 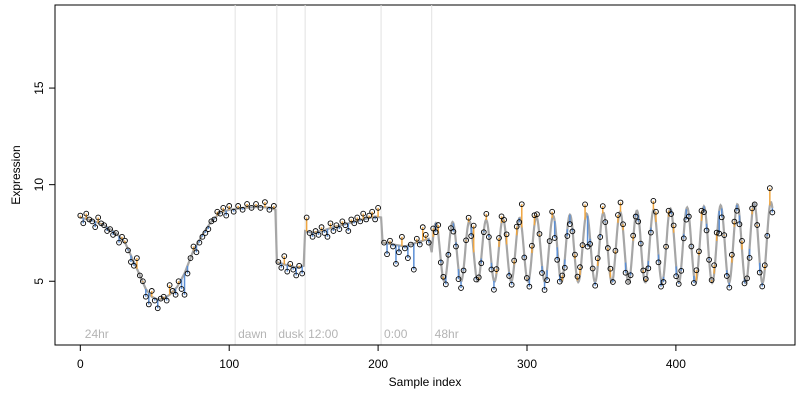 I want to click on region-label: 24hr, so click(x=97, y=334).